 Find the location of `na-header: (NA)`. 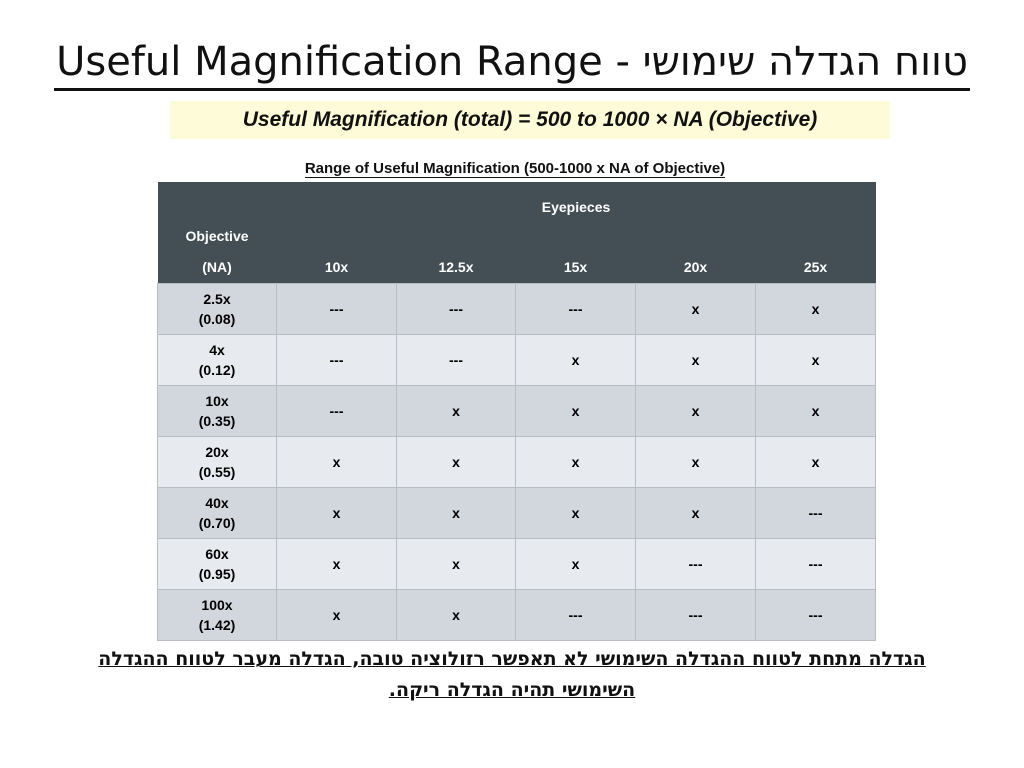

na-header: (NA) is located at coordinates (217, 267).